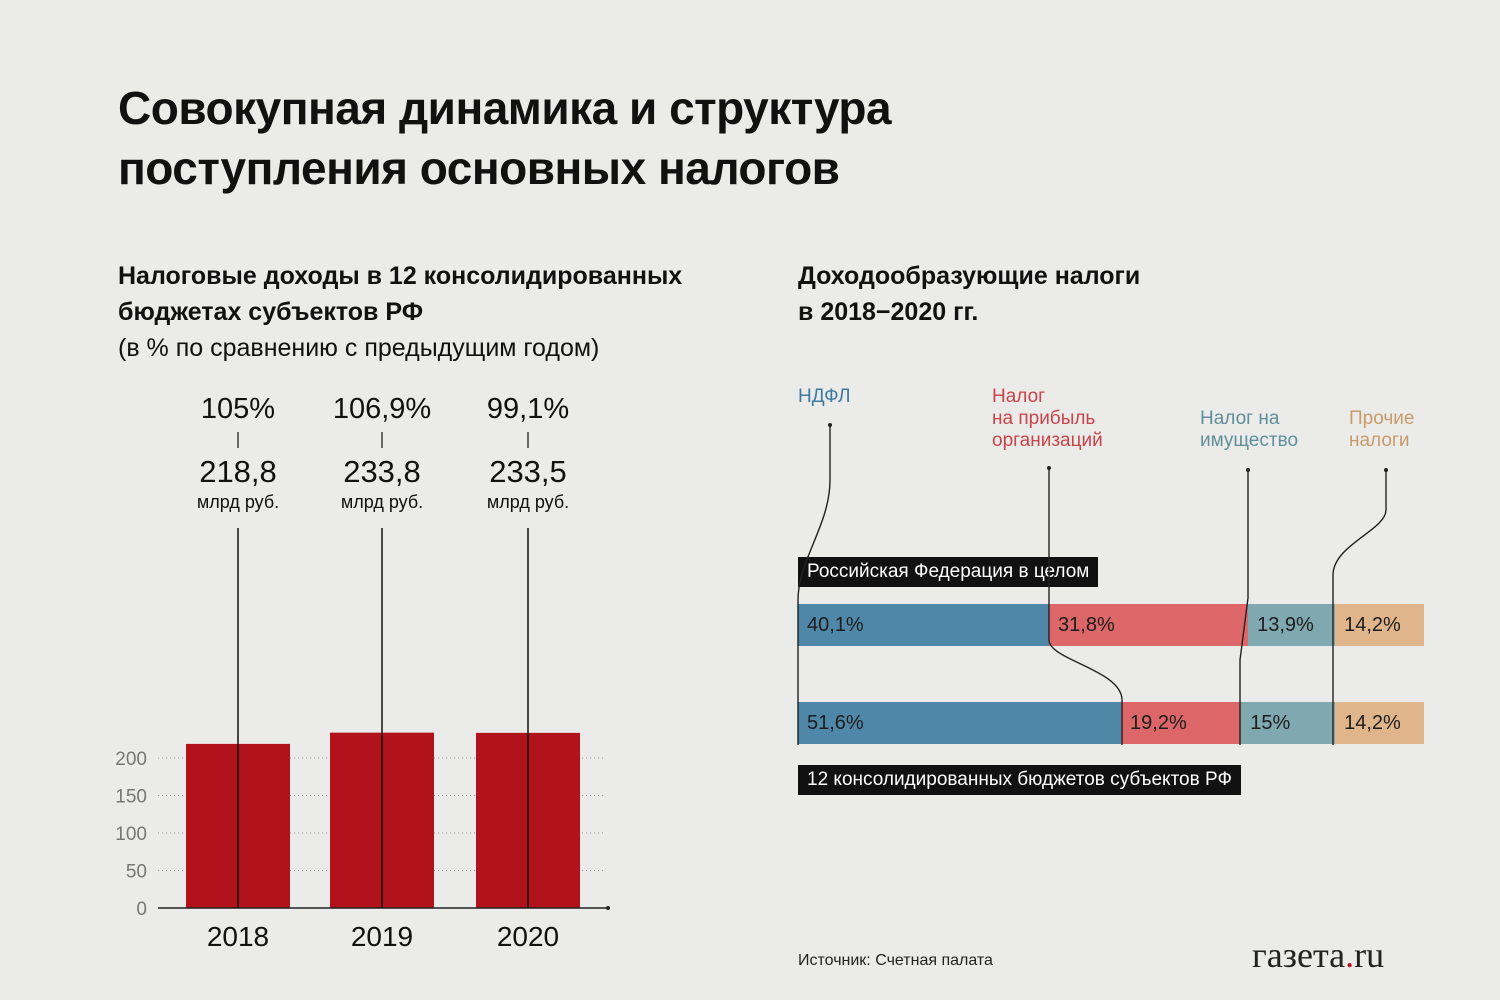  I want to click on y-tick-label: 200, so click(131, 759).